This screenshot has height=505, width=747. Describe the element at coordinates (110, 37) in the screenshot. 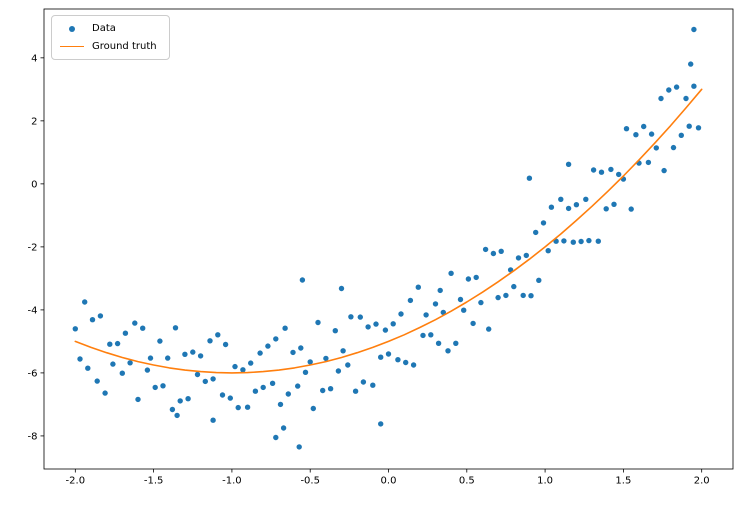

I see `legend: Data Ground truth` at that location.